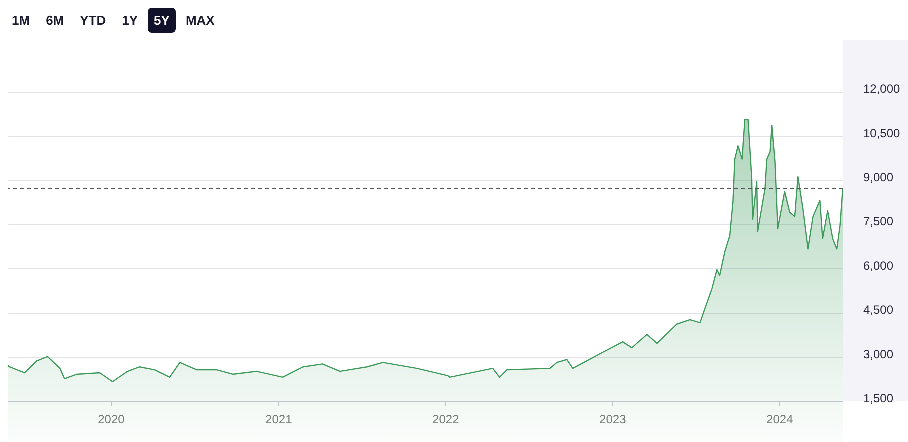  What do you see at coordinates (446, 419) in the screenshot?
I see `x-tick-label: 2022` at bounding box center [446, 419].